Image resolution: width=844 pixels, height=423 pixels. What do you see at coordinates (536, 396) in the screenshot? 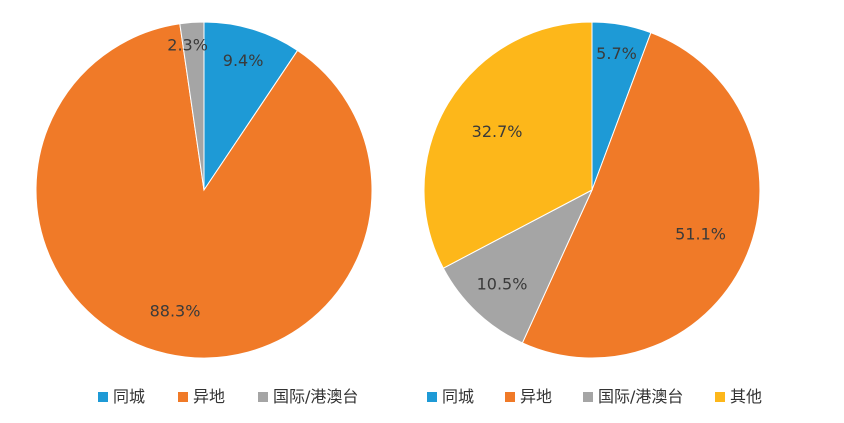
I see `legend-1-label-1: 异地` at bounding box center [536, 396].